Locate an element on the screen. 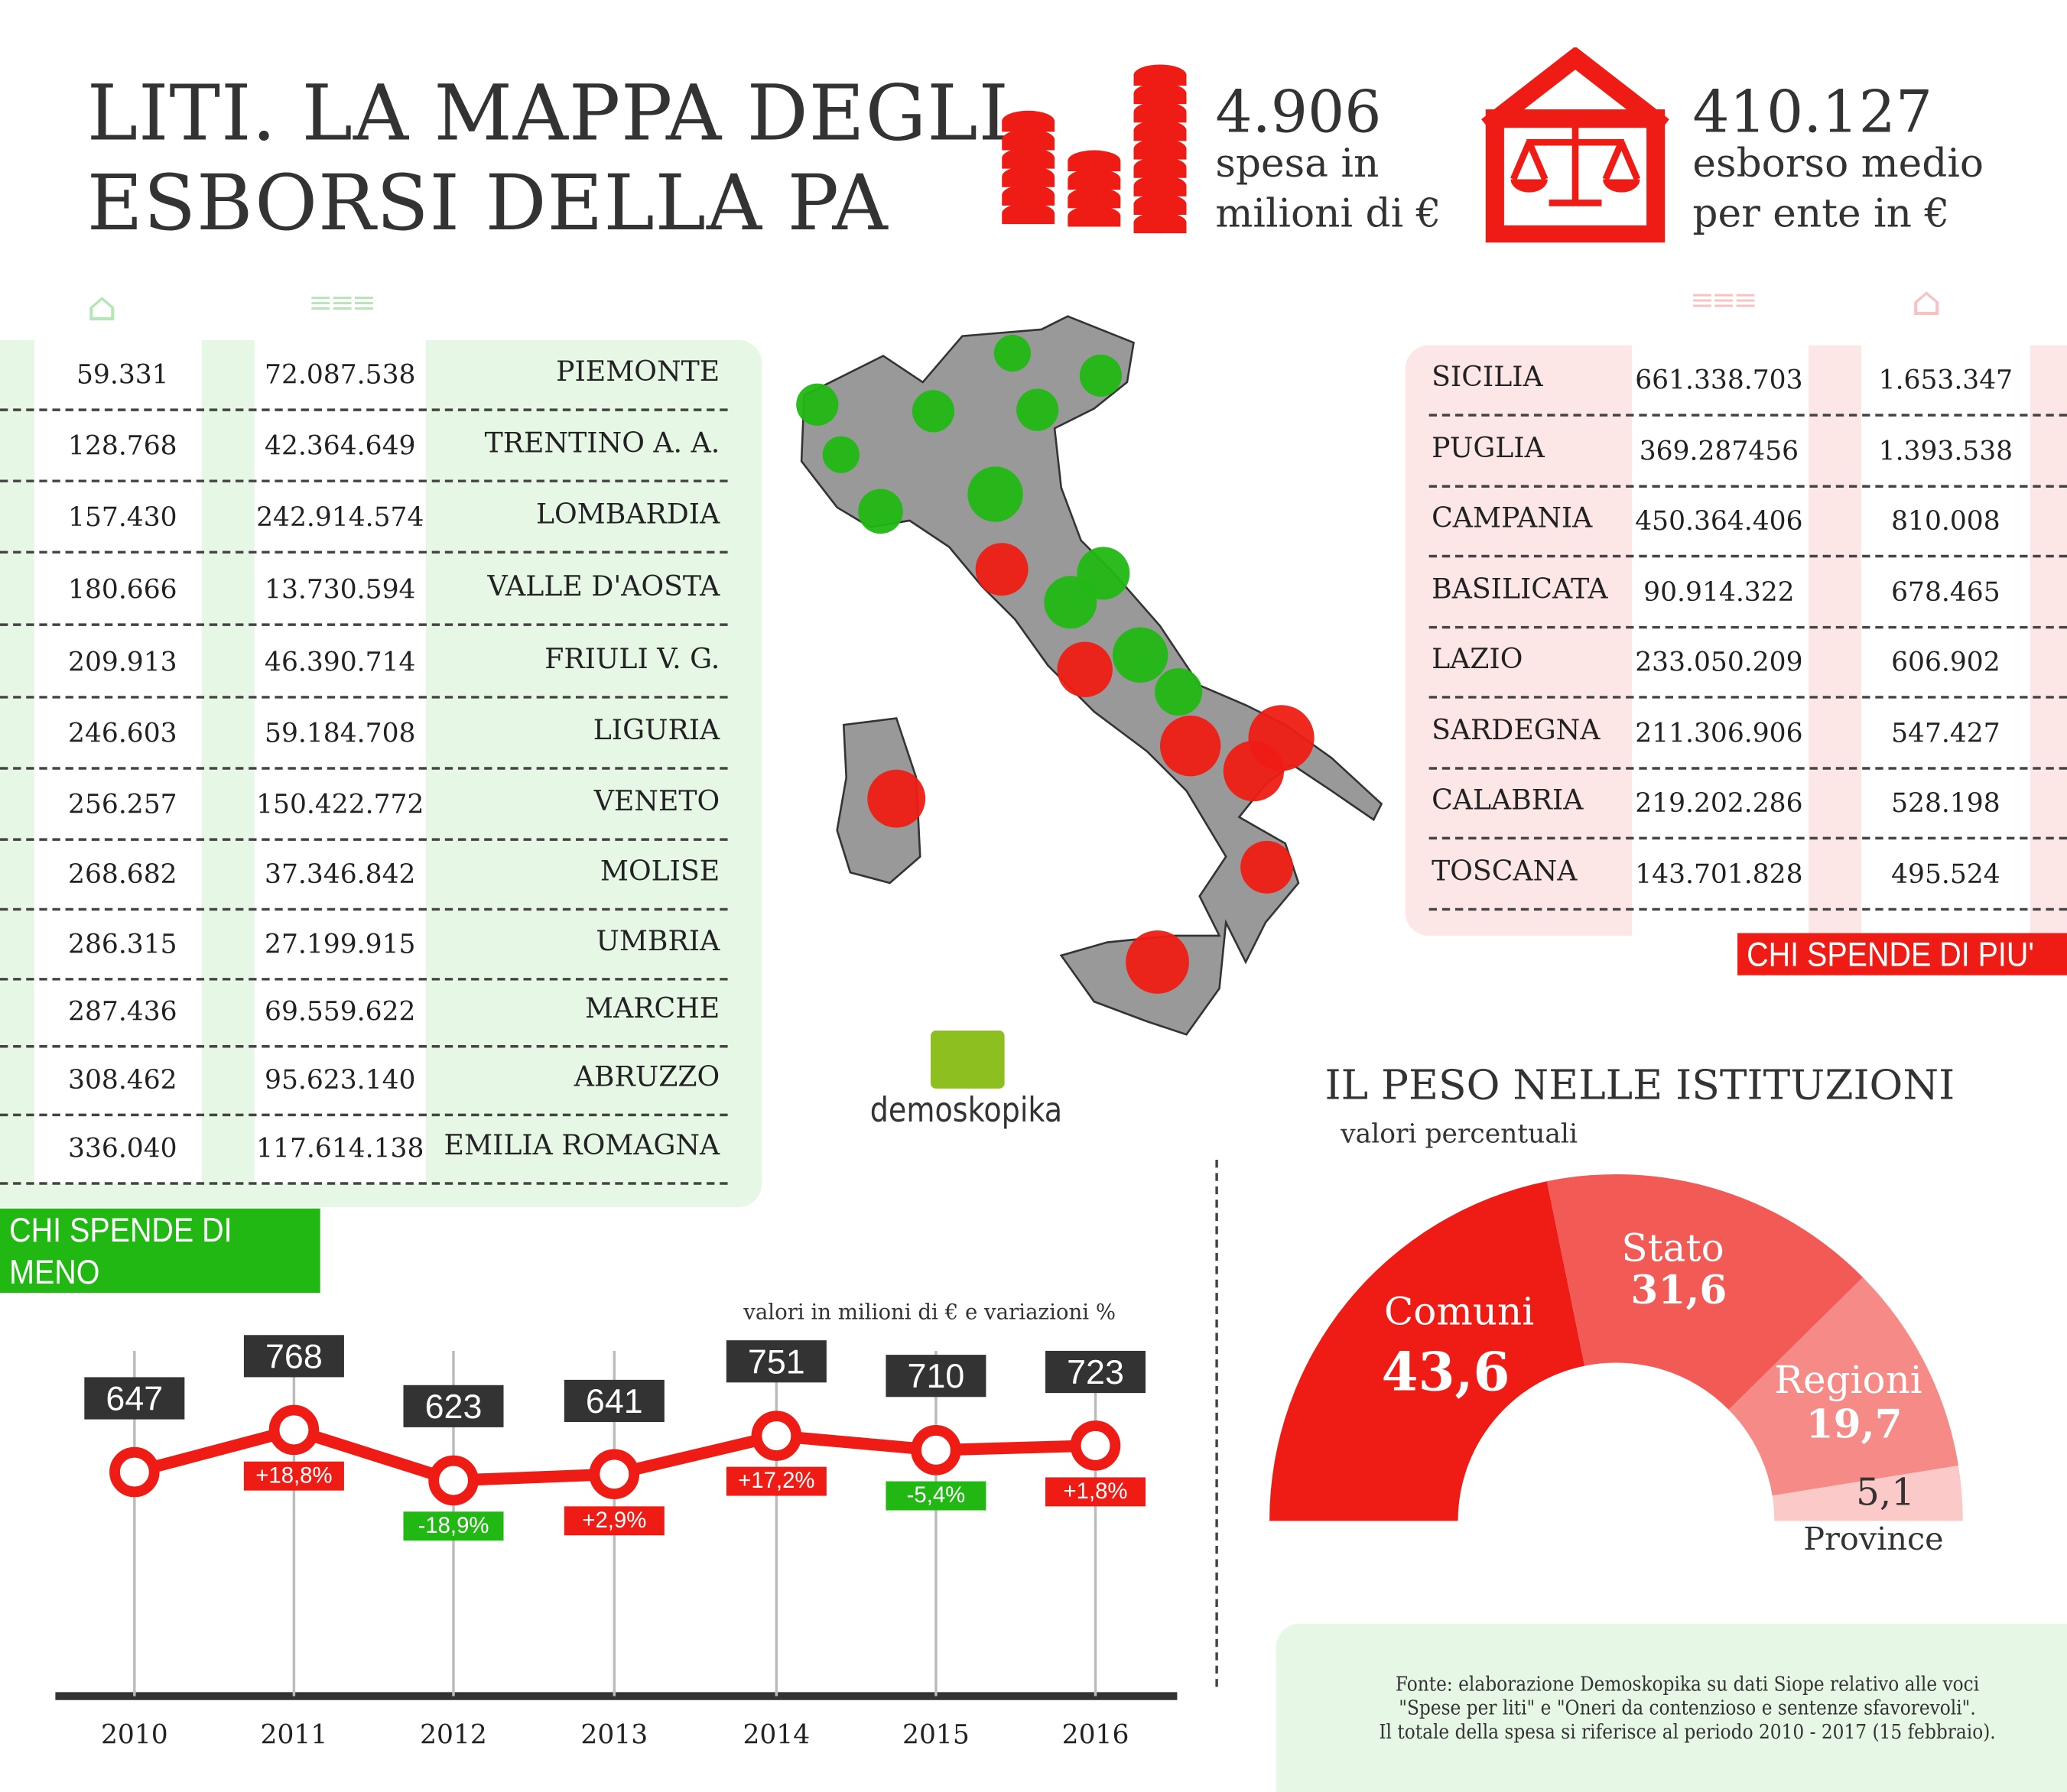  table-row: PUGLIA 369.287456 1.393.538 is located at coordinates (1747, 452).